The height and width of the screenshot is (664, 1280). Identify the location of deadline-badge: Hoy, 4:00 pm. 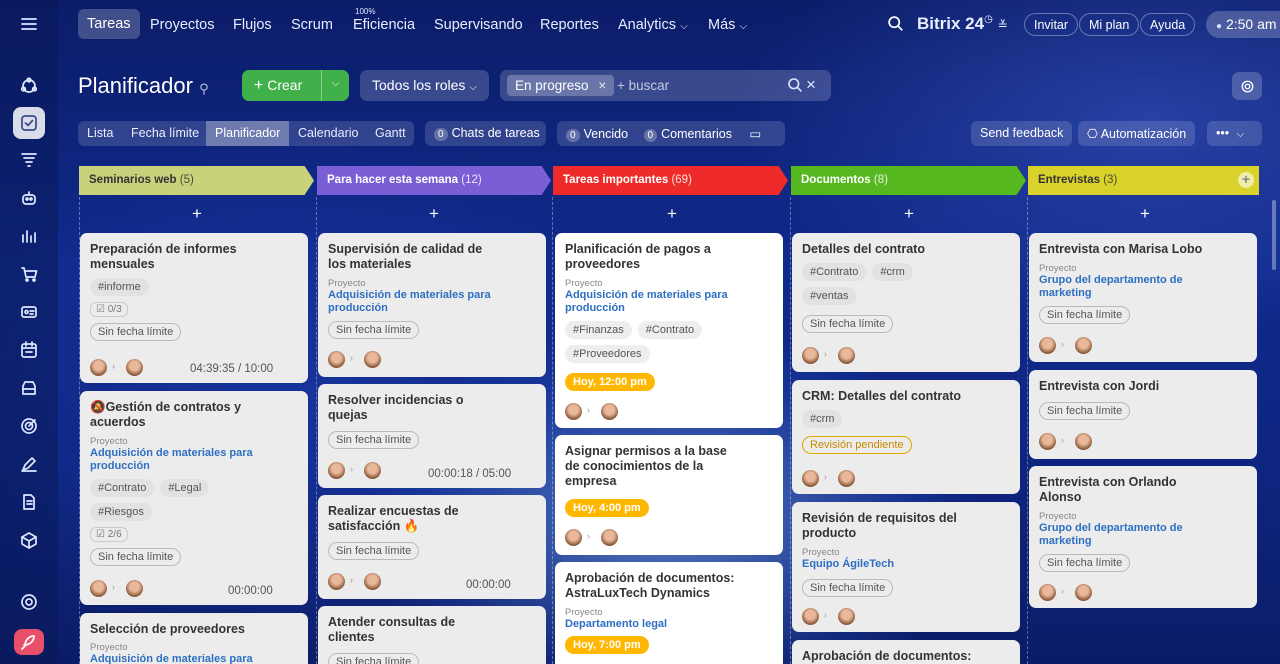
(607, 508).